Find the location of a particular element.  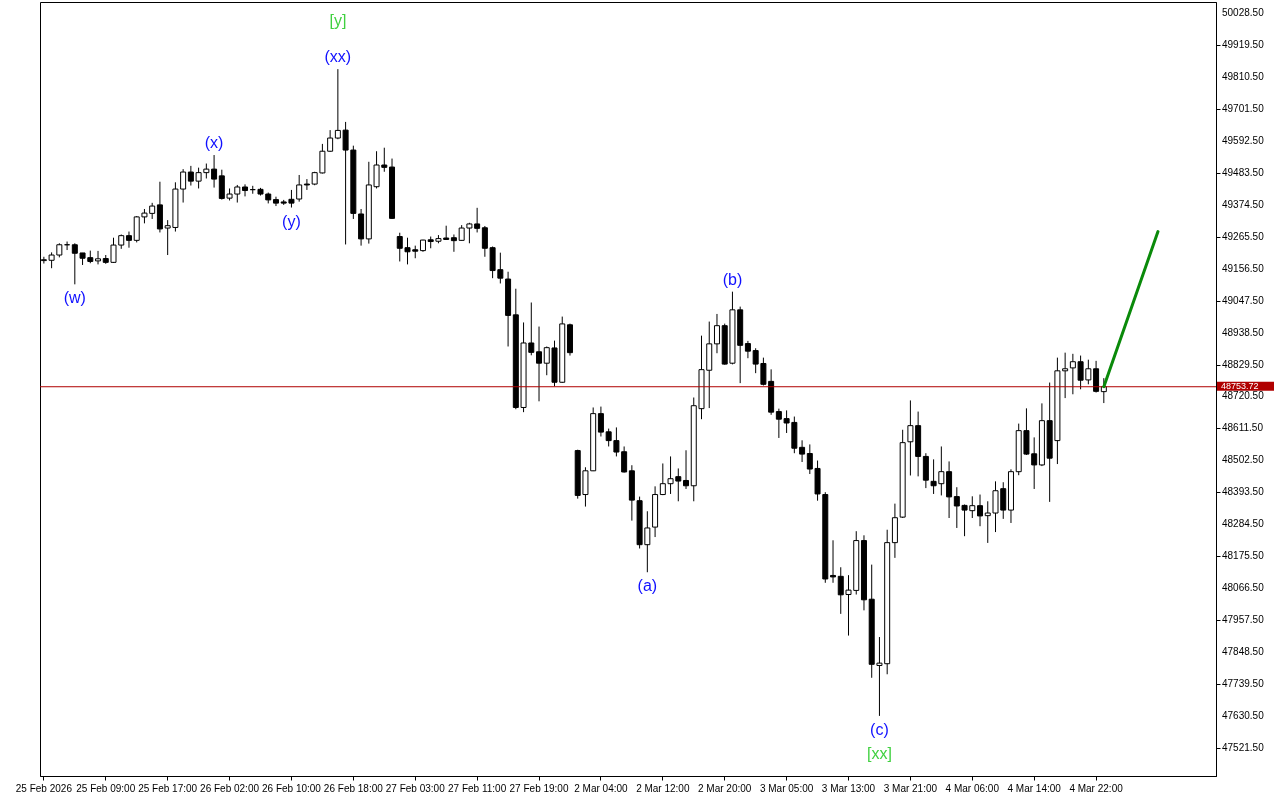

y-tick-label: 48829.50 is located at coordinates (1243, 364).